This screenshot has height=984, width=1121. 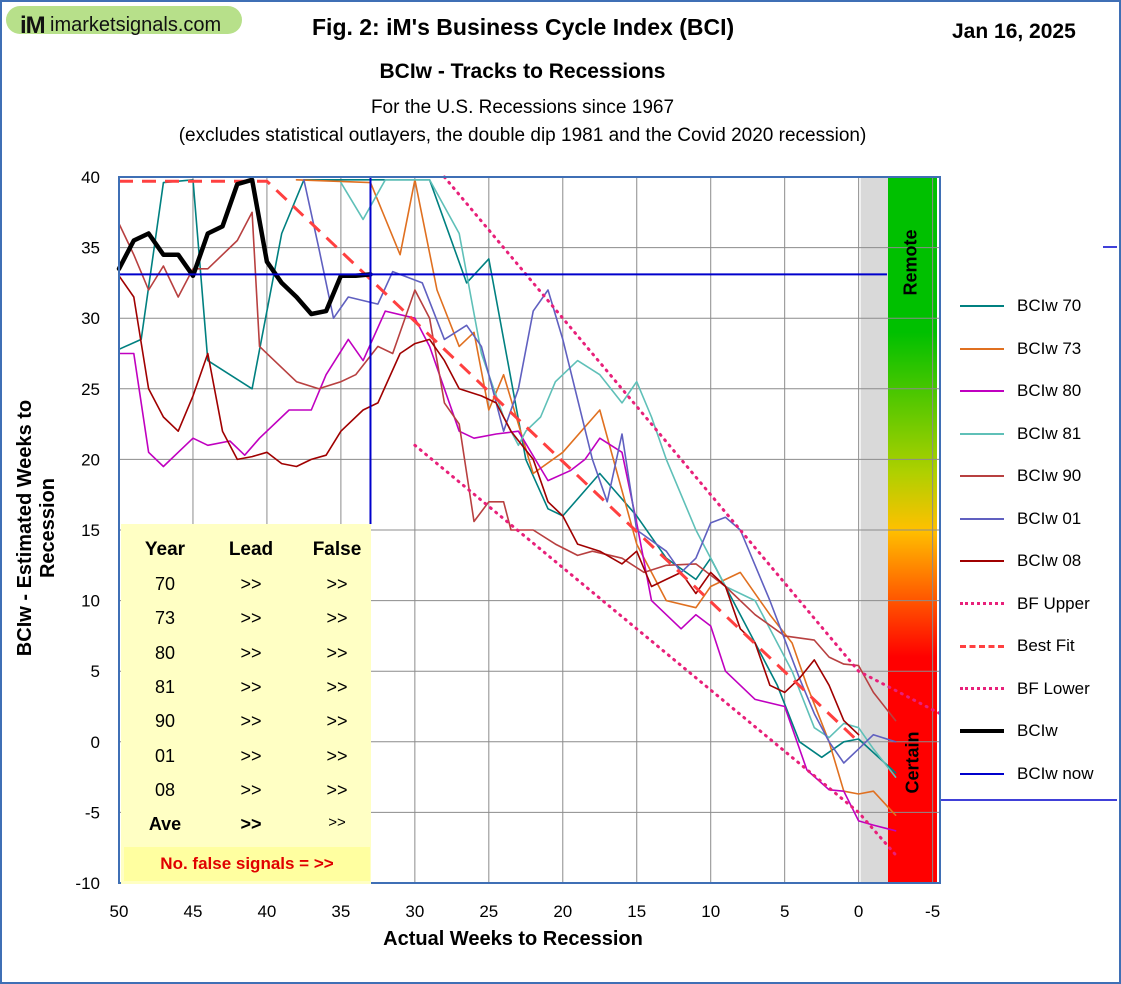 I want to click on y-tick-label: 30, so click(x=90, y=318).